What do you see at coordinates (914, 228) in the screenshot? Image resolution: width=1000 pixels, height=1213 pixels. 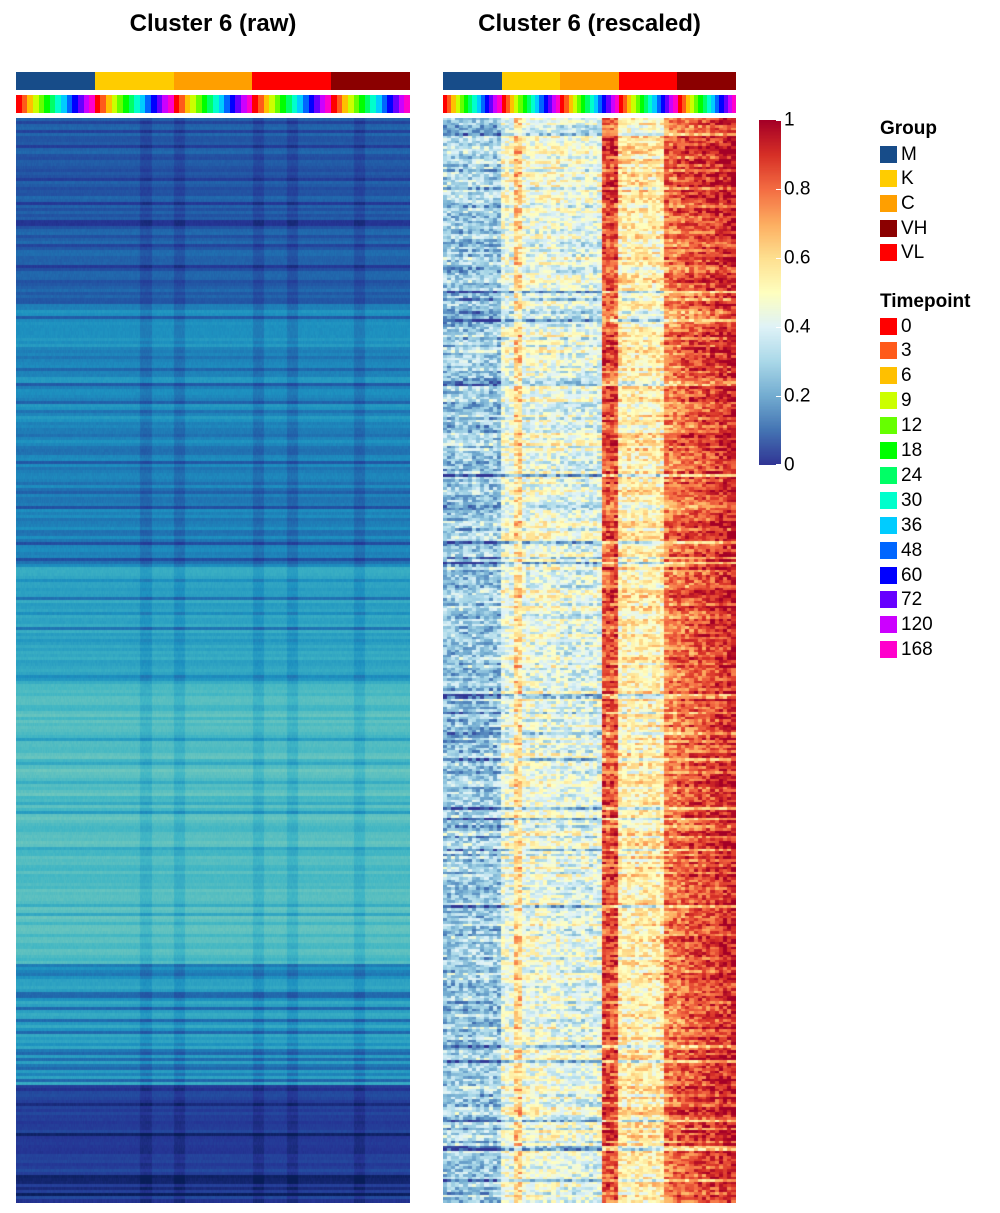 I see `group-legend-label: VH` at bounding box center [914, 228].